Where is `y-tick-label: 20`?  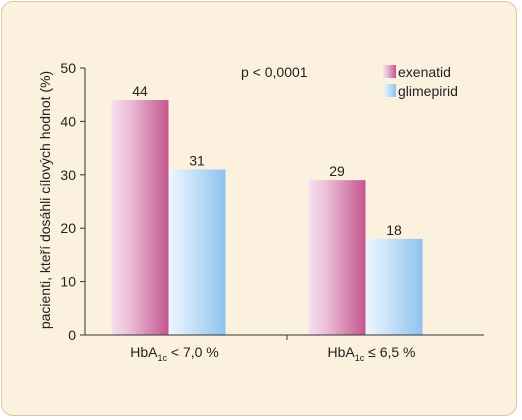 y-tick-label: 20 is located at coordinates (68, 228).